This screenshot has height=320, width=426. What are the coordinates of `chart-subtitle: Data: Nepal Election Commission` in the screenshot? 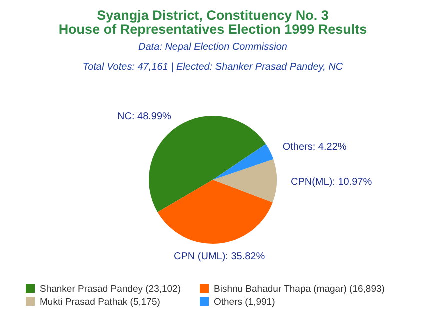 It's located at (213, 47).